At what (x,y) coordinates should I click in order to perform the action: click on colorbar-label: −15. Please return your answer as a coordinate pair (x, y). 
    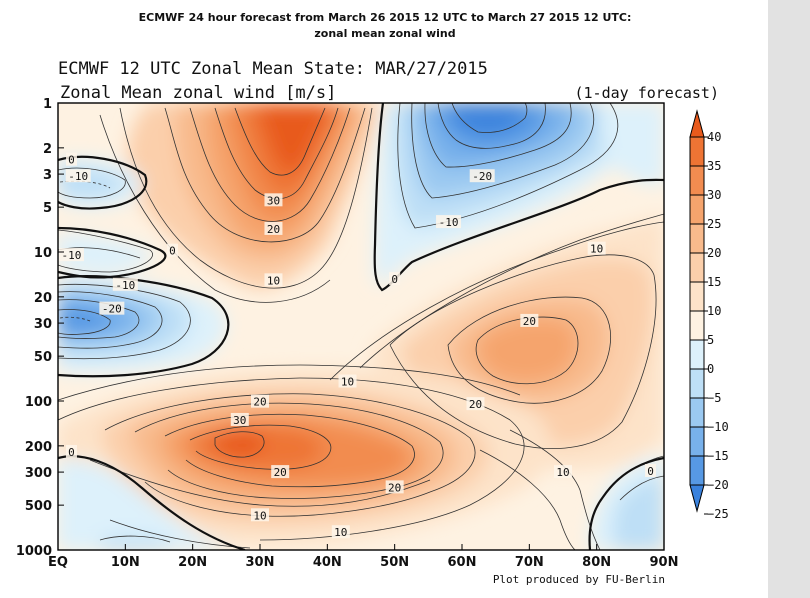
    Looking at the image, I should click on (718, 456).